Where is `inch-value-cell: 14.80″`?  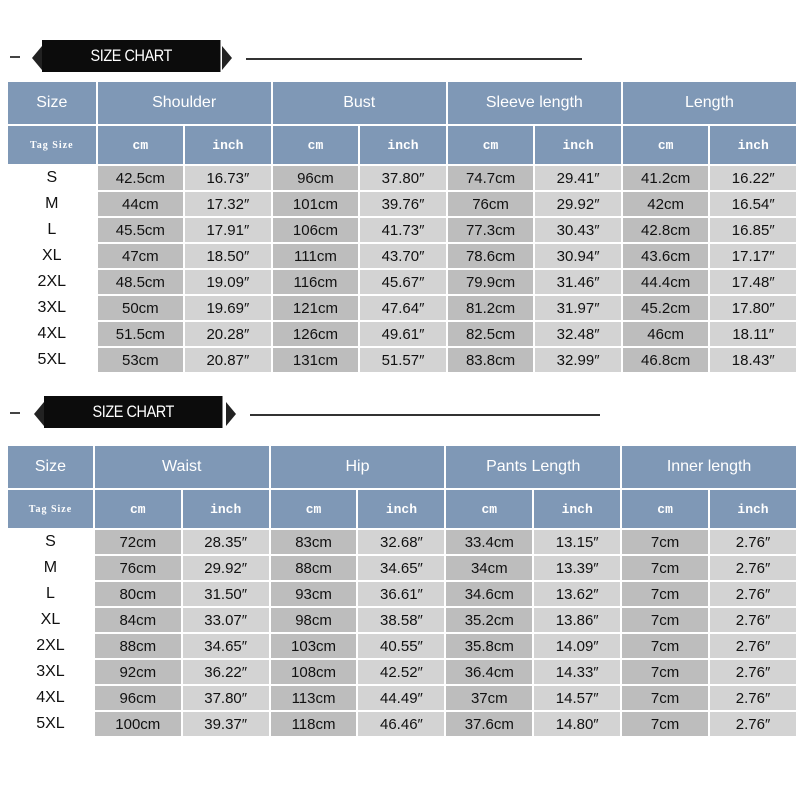
inch-value-cell: 14.80″ is located at coordinates (577, 724).